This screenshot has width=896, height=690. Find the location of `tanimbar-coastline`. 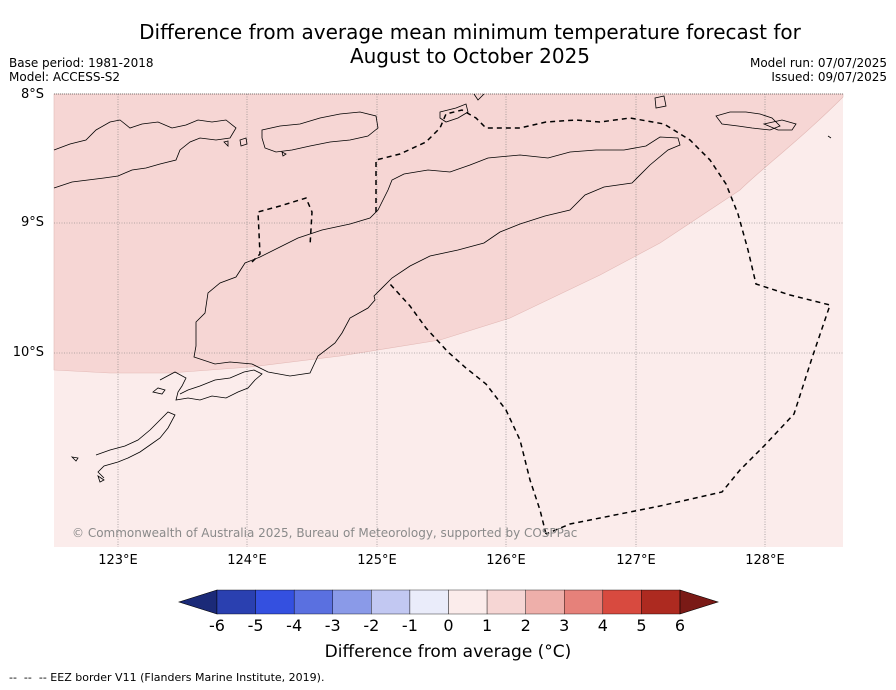

tanimbar-coastline is located at coordinates (748, 121).